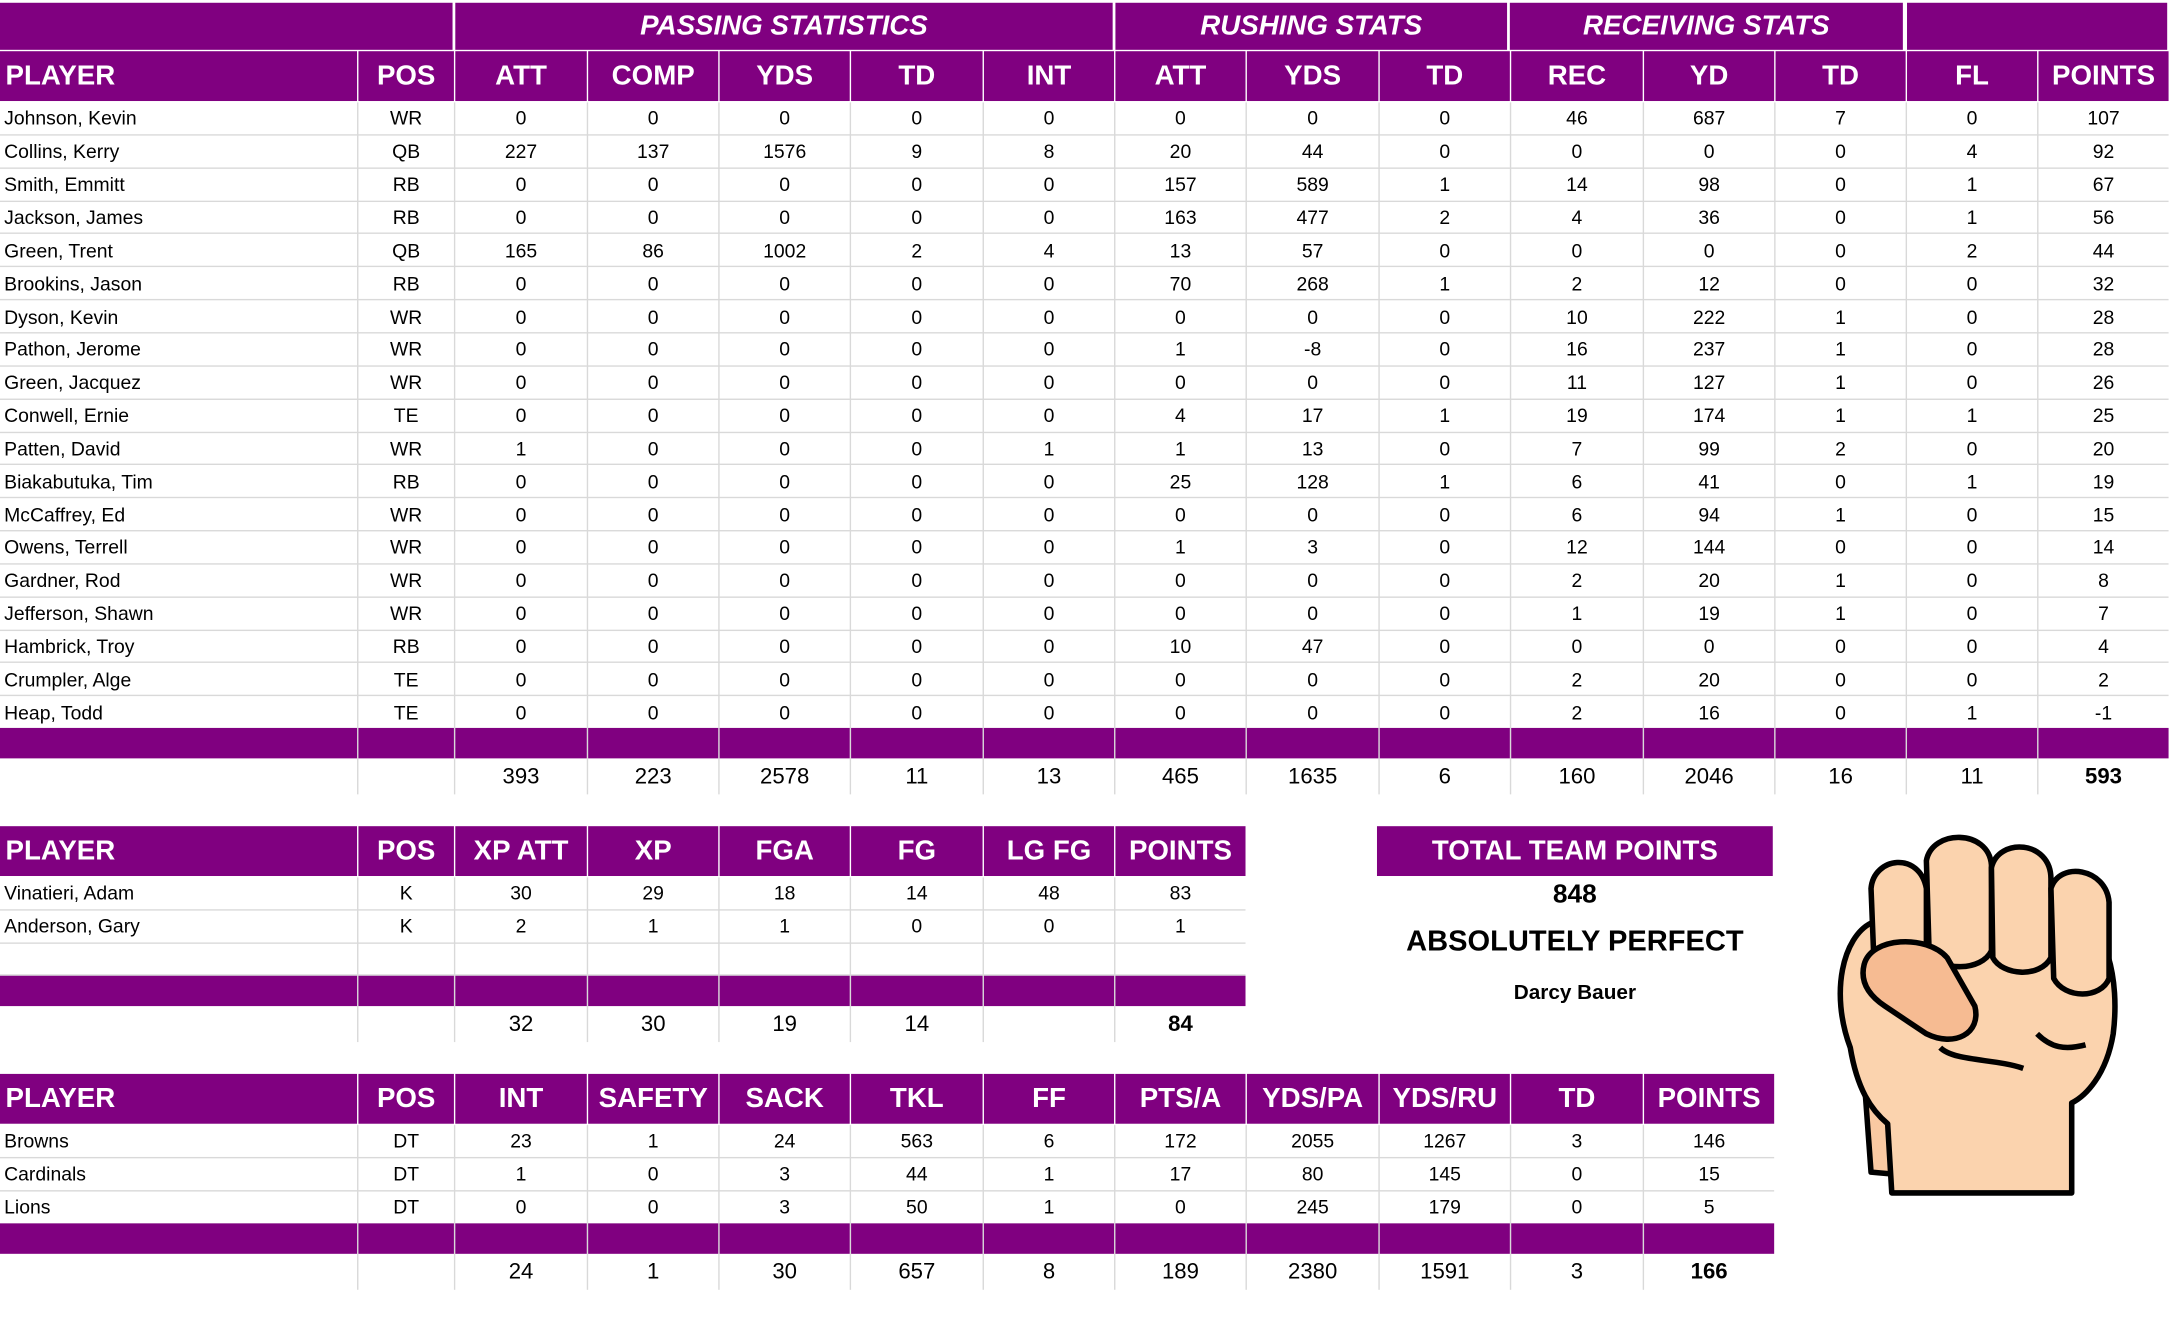  I want to click on offense-header-6: INT, so click(1049, 76).